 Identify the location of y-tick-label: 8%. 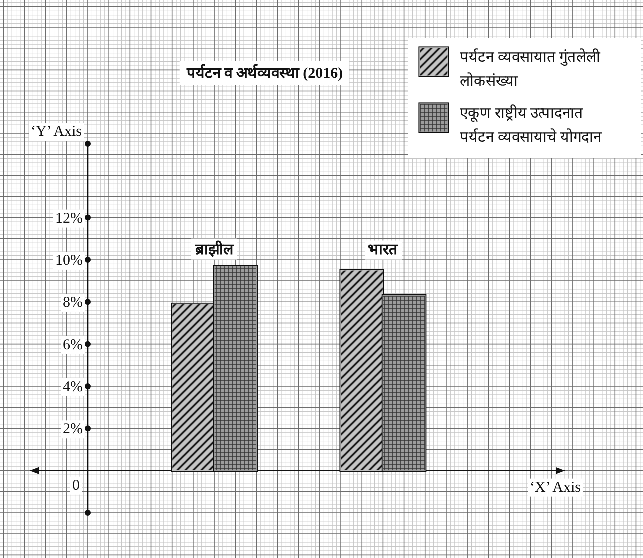
(73, 303).